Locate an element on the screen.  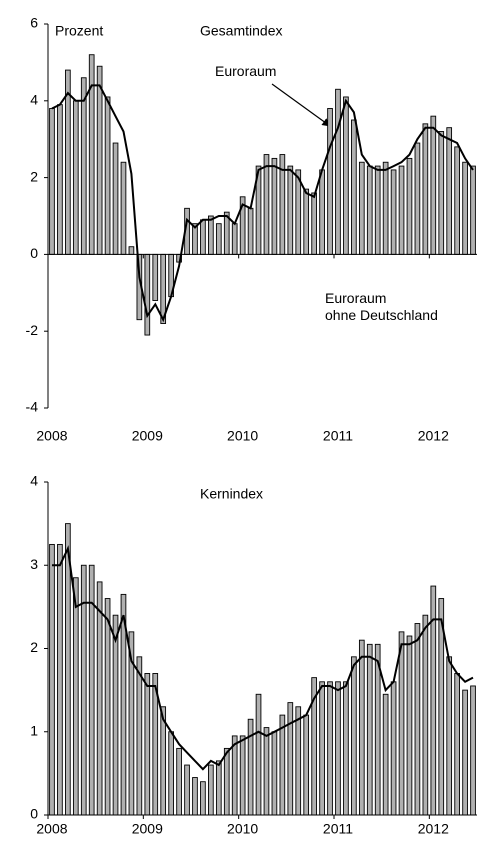
y-tick-label: 1 is located at coordinates (34, 730).